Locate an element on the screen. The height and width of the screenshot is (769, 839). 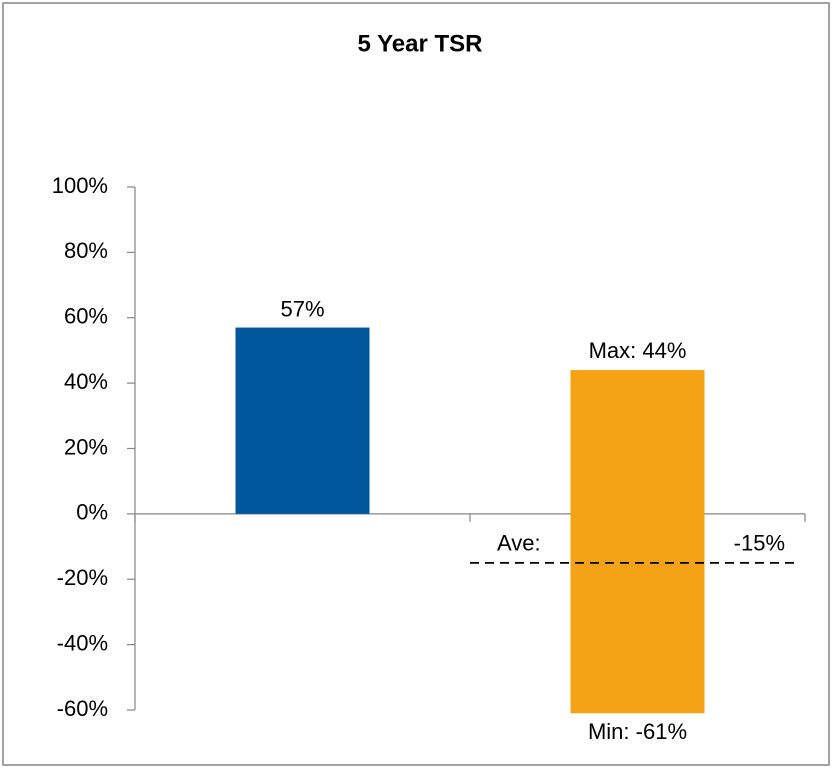
y-tick-label: 100% is located at coordinates (80, 185).